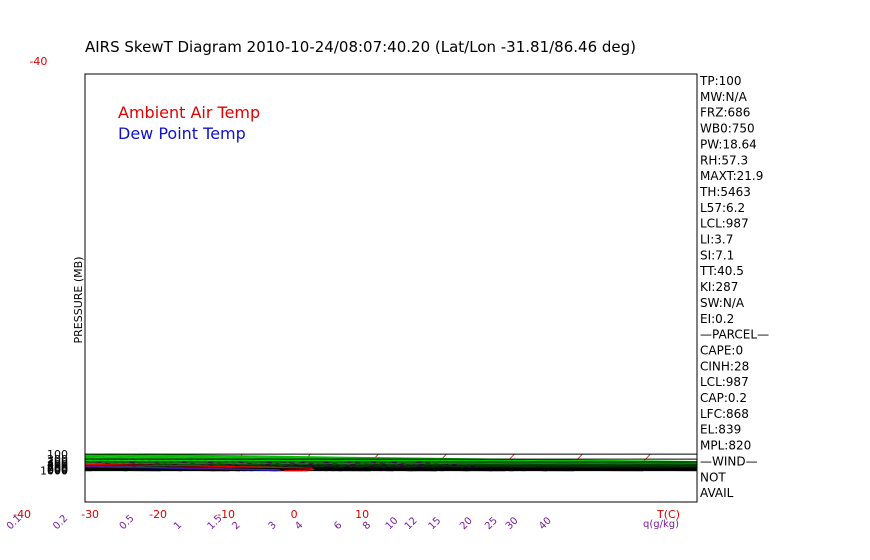  I want to click on mixing-ratio-unit-label: q(g/kg), so click(661, 524).